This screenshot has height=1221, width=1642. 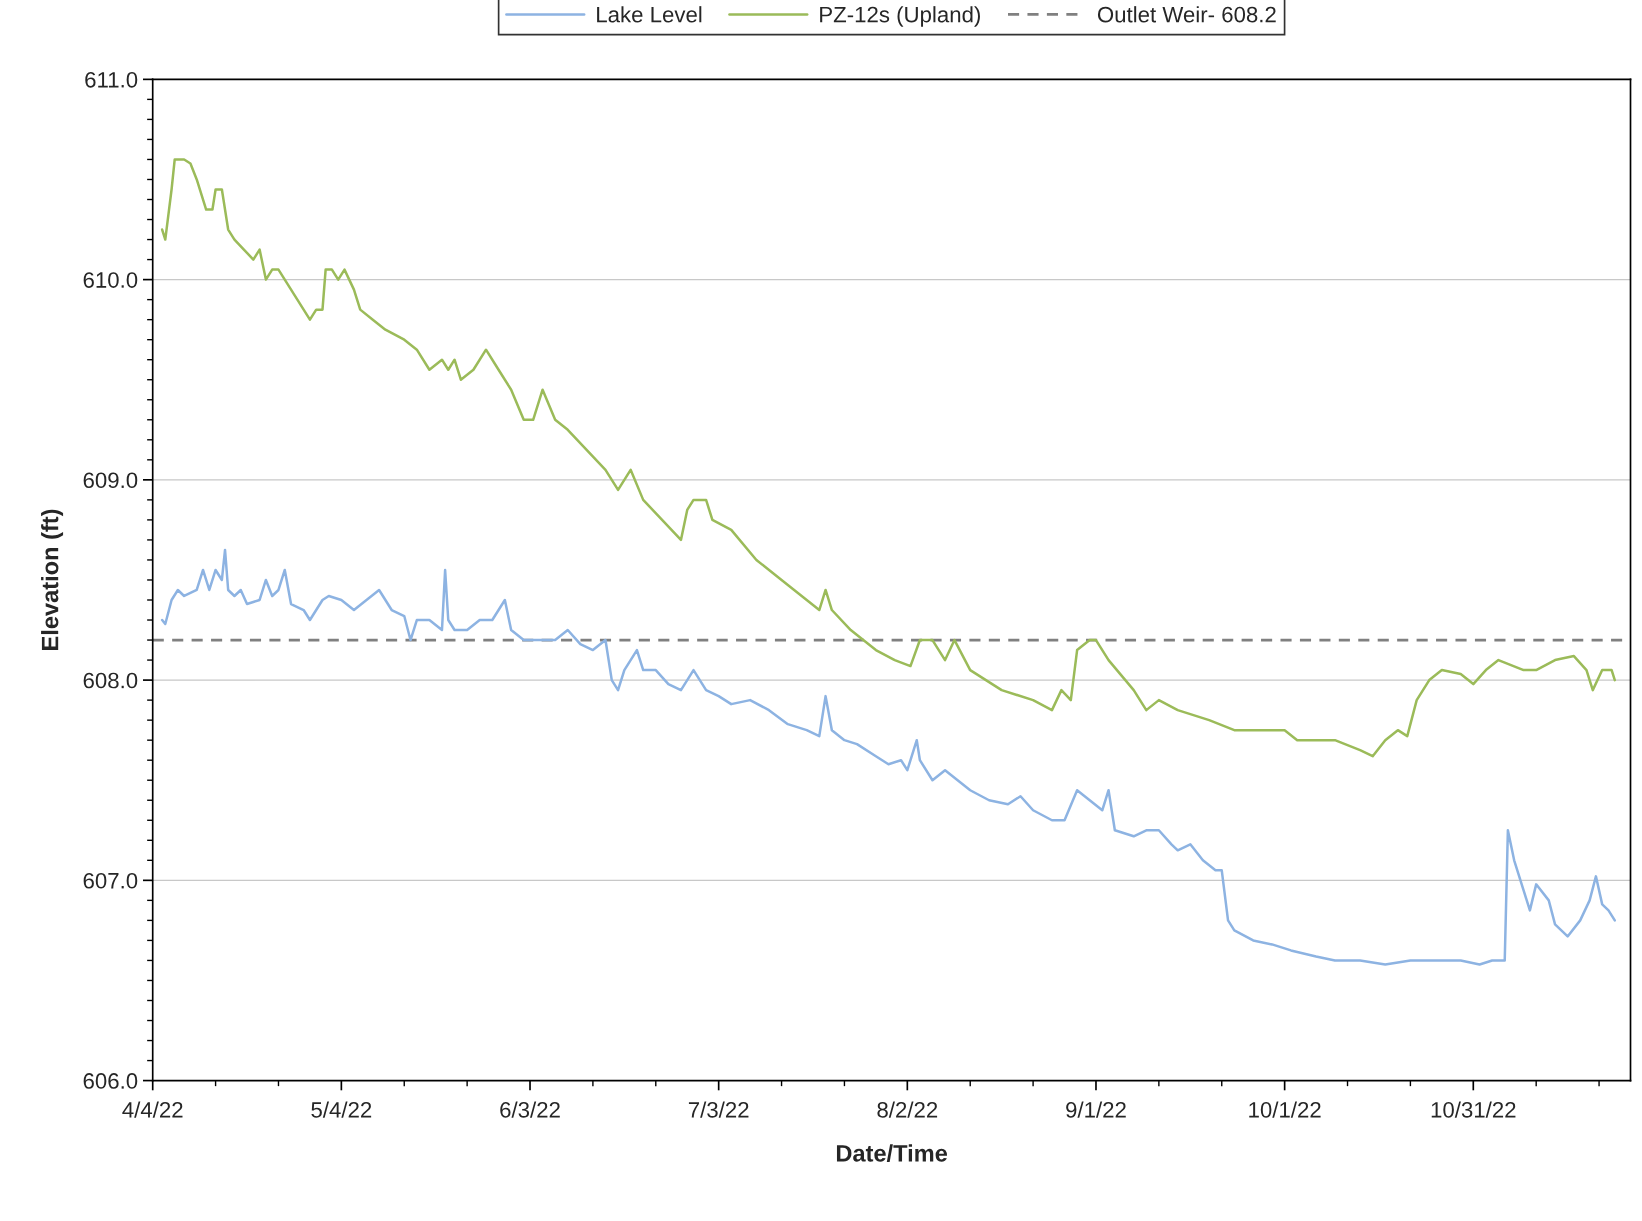 What do you see at coordinates (110, 880) in the screenshot?
I see `y-tick-label: 607.0` at bounding box center [110, 880].